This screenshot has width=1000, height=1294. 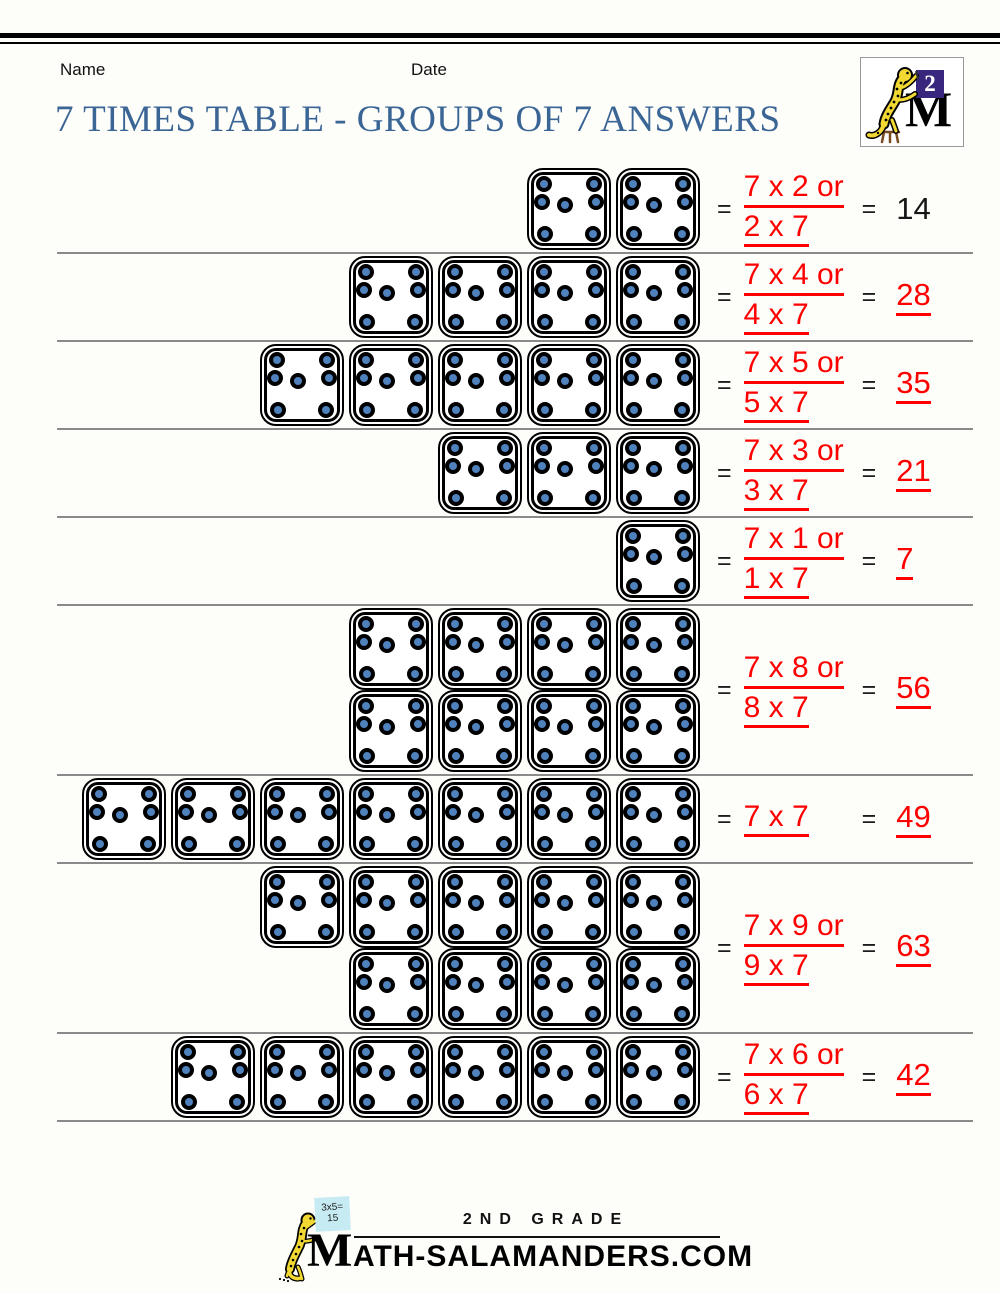 What do you see at coordinates (553, 1256) in the screenshot?
I see `site-name: ATH-SALAMANDERS.COM` at bounding box center [553, 1256].